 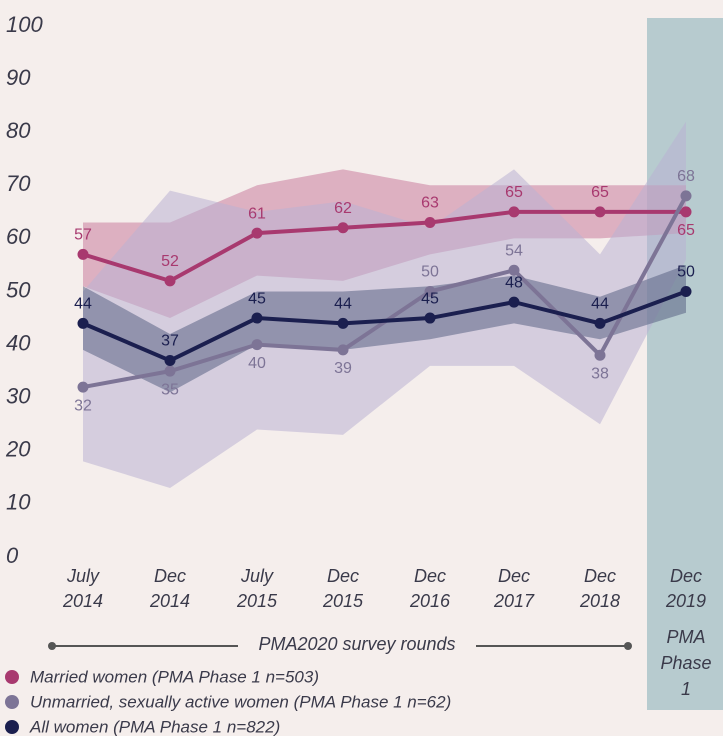 I want to click on data-label: 57, so click(x=83, y=235).